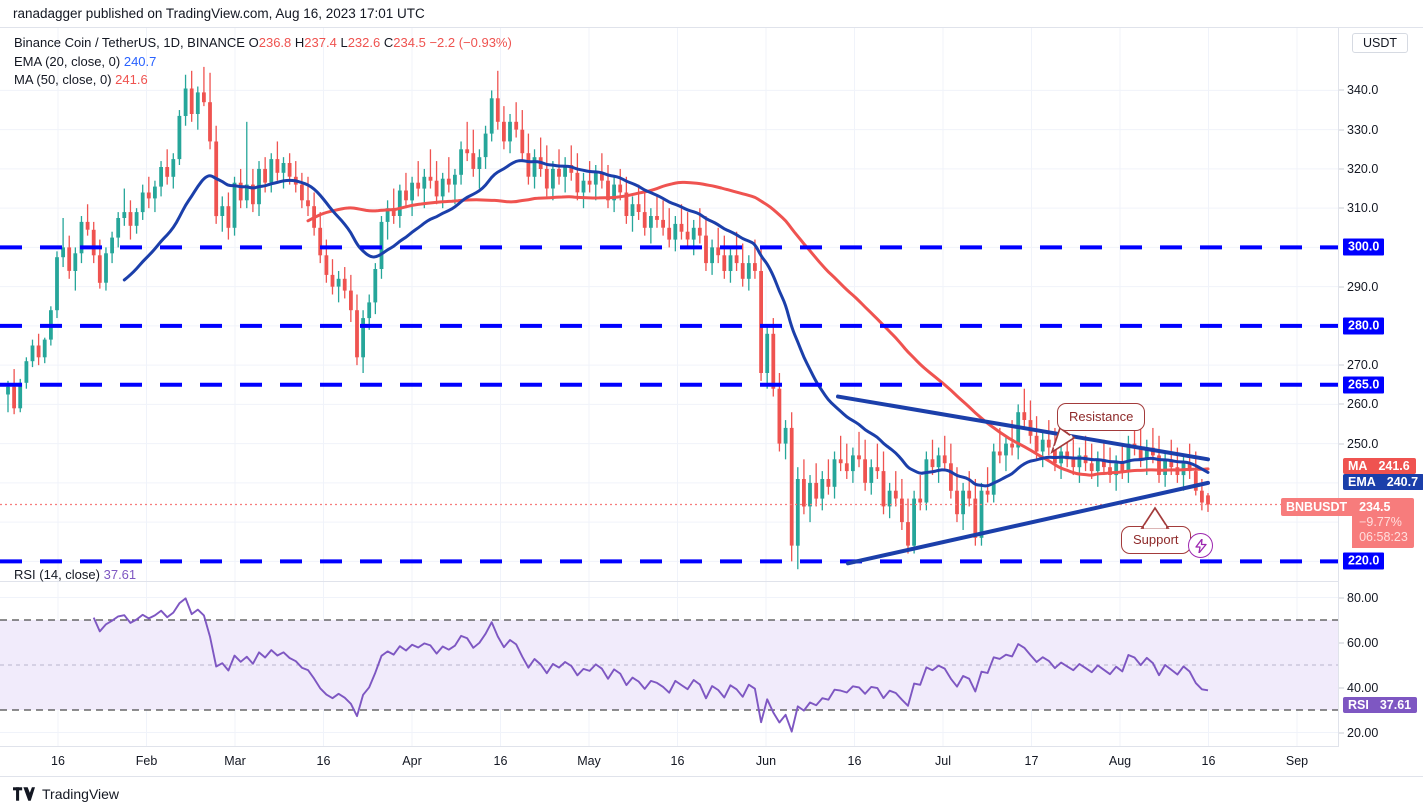  I want to click on legend-ema-row: EMA (20, close, 0) 240.7, so click(263, 62).